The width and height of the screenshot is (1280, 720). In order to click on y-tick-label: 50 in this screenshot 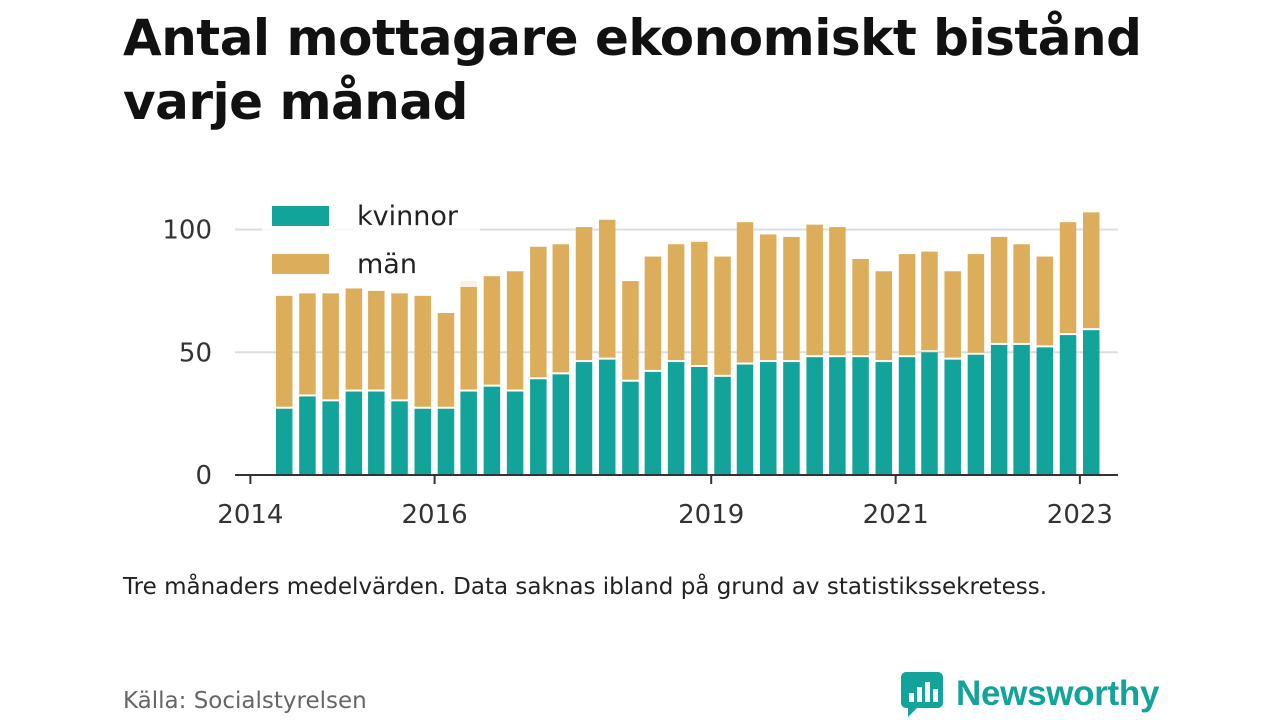, I will do `click(195, 353)`.